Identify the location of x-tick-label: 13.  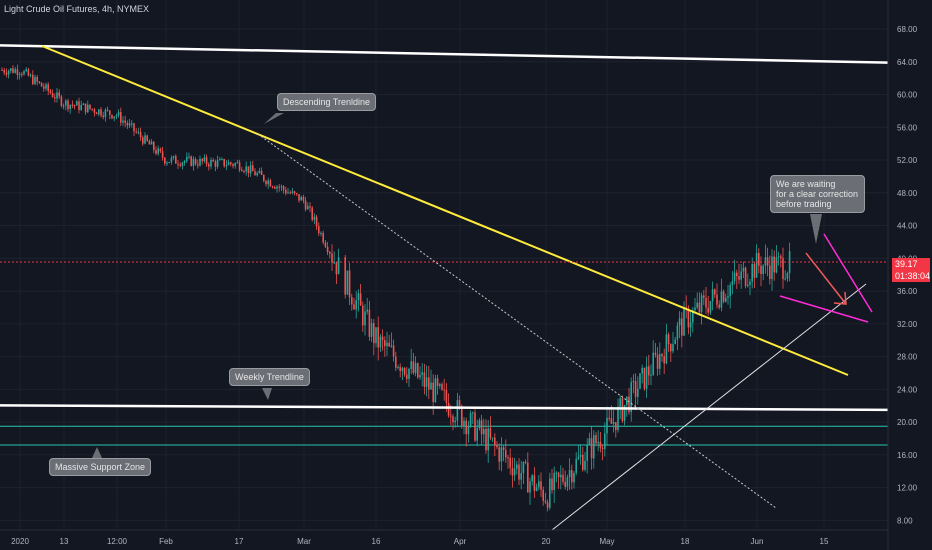
(64, 541).